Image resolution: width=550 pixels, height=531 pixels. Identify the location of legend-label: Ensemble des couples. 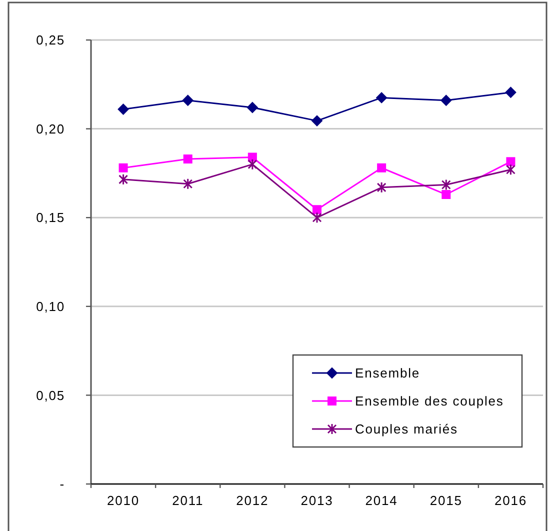
(429, 401).